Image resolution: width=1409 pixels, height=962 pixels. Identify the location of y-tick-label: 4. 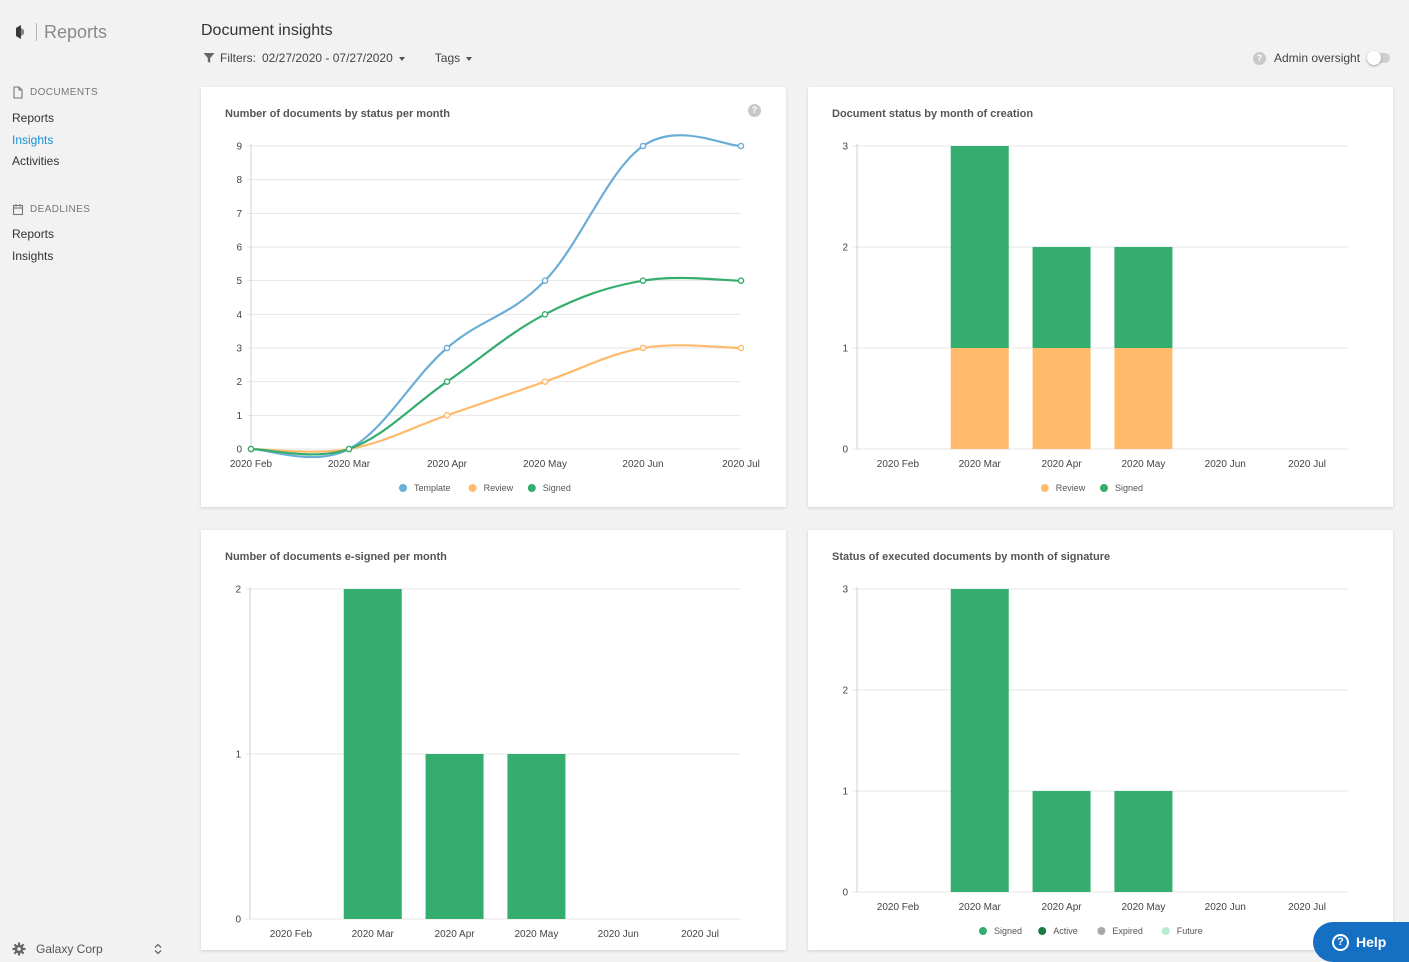
(239, 315).